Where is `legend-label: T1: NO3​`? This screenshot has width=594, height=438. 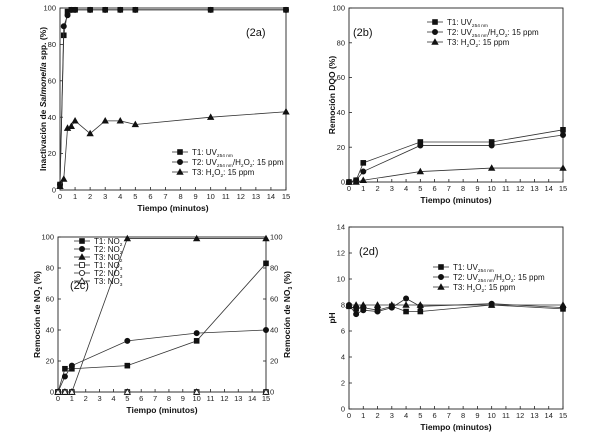 legend-label: T1: NO3​ is located at coordinates (108, 266).